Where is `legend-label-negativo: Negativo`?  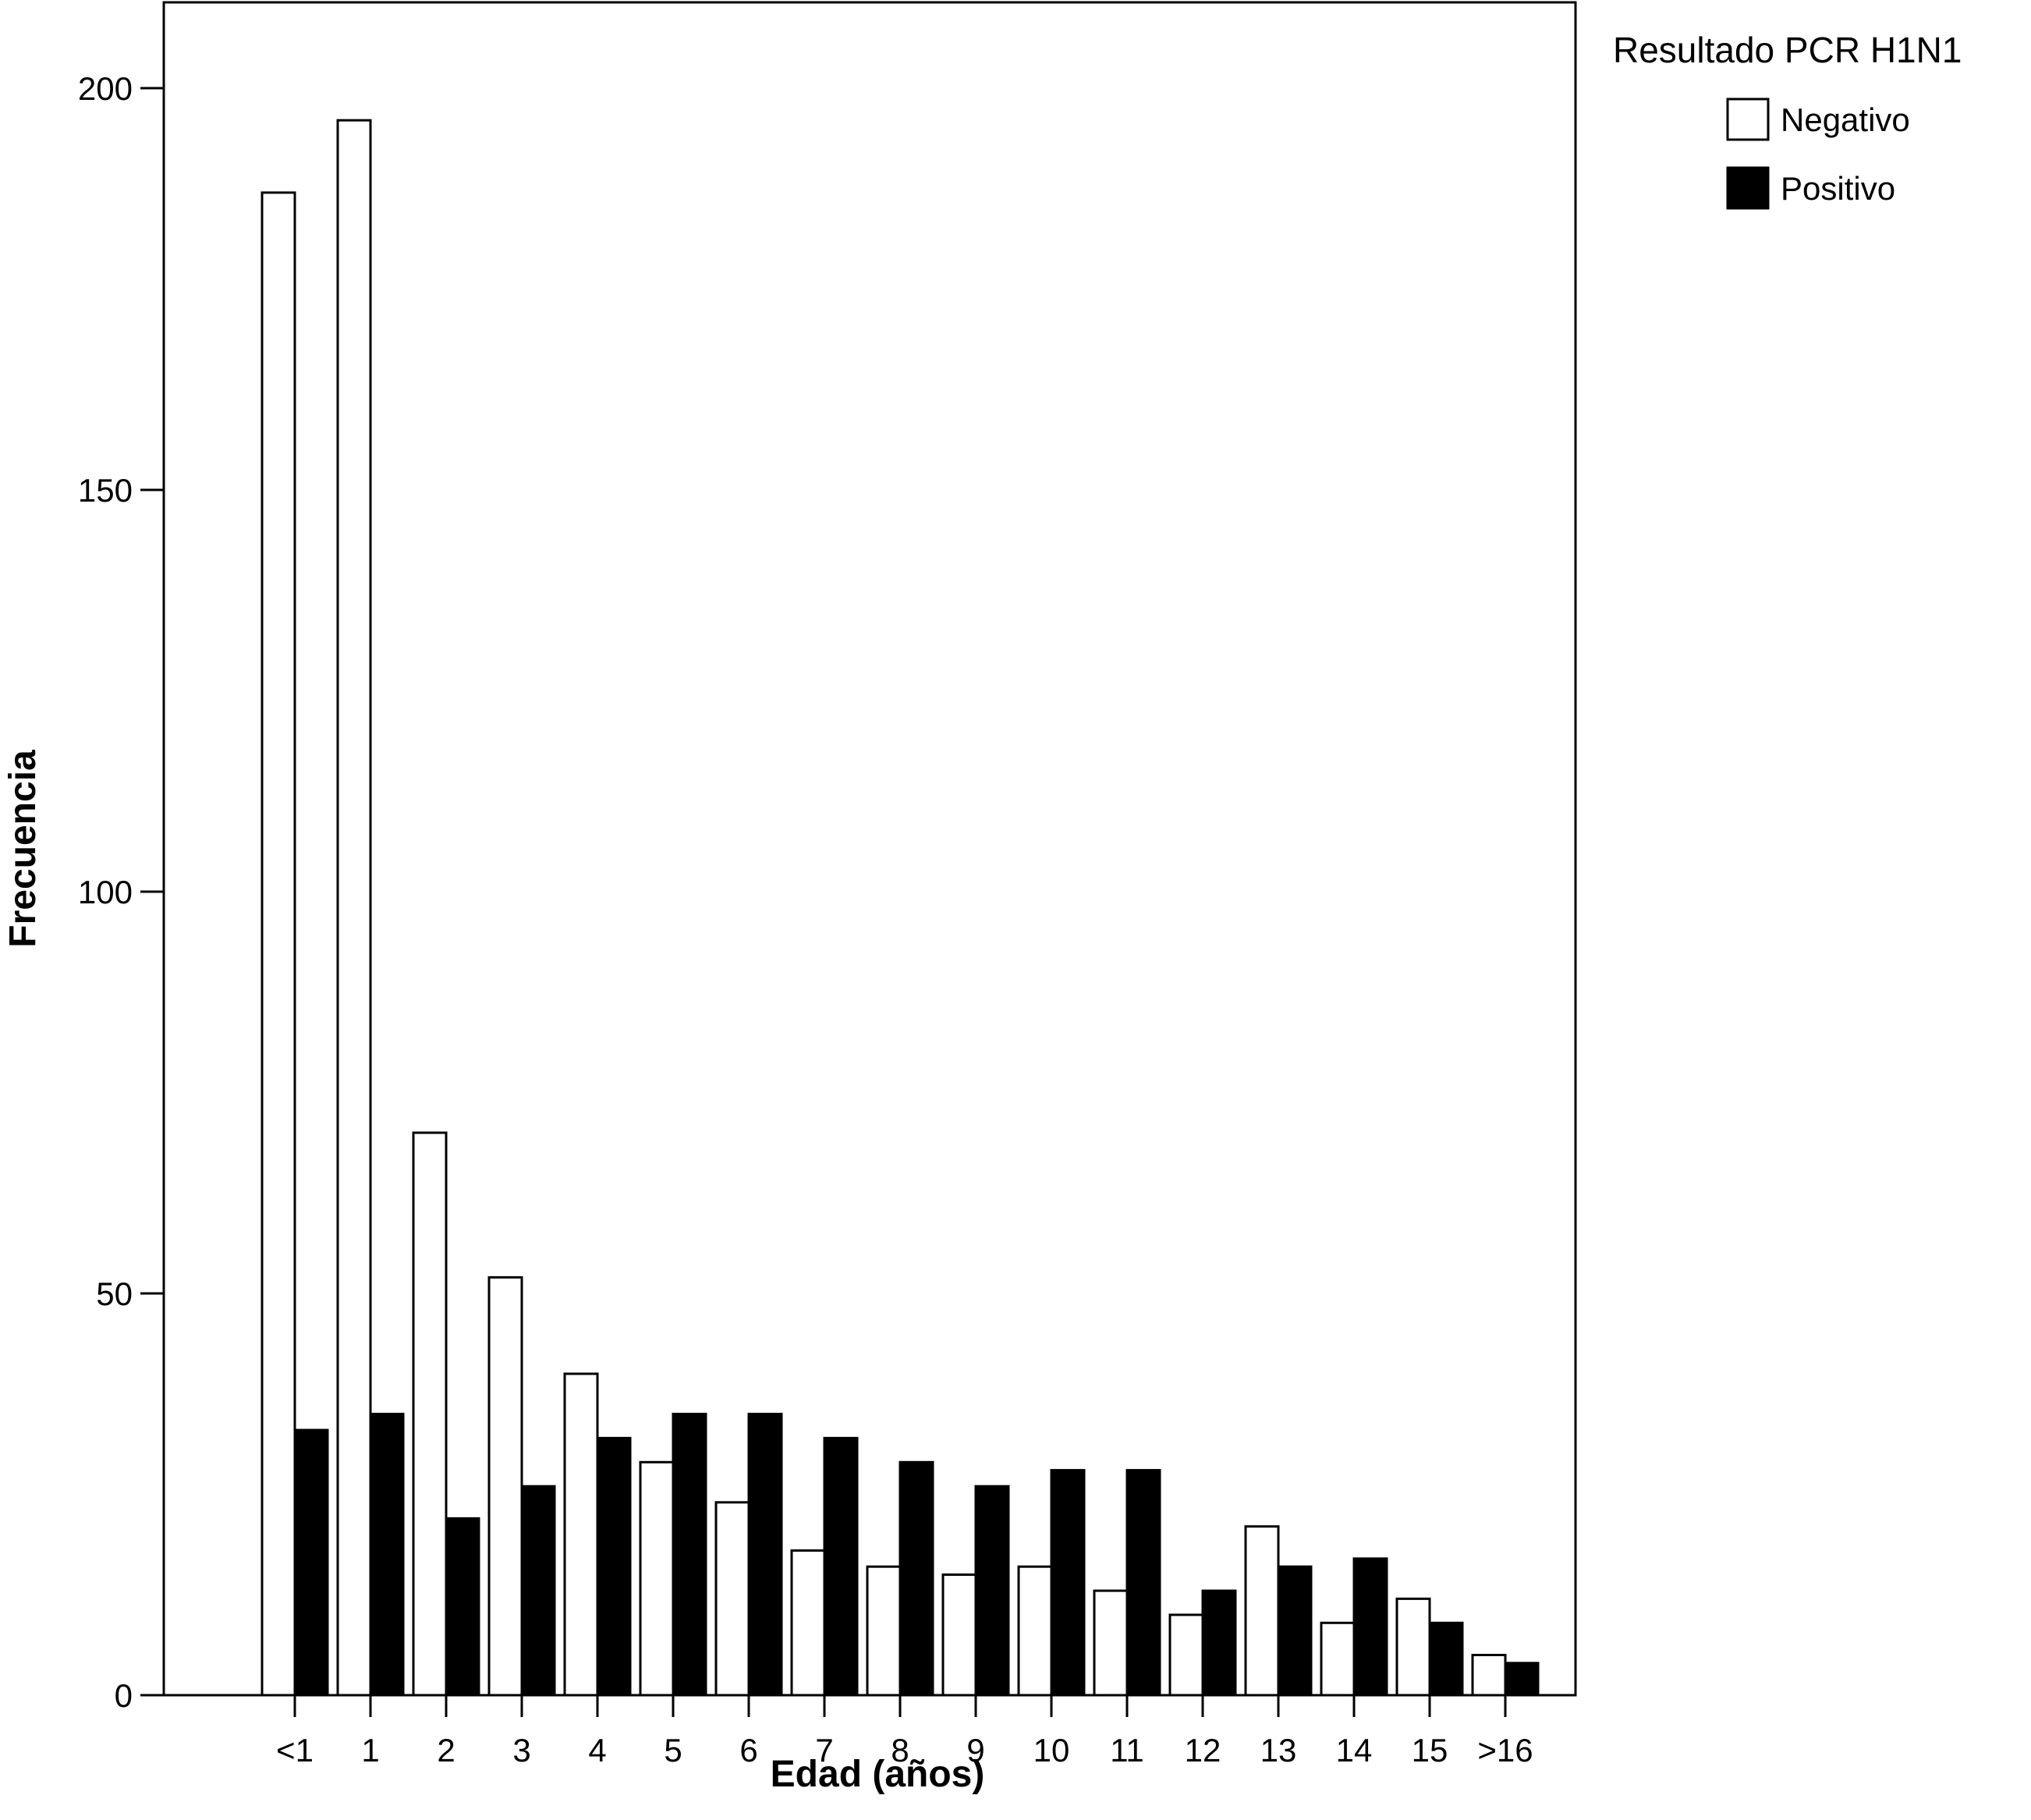
legend-label-negativo: Negativo is located at coordinates (1845, 119).